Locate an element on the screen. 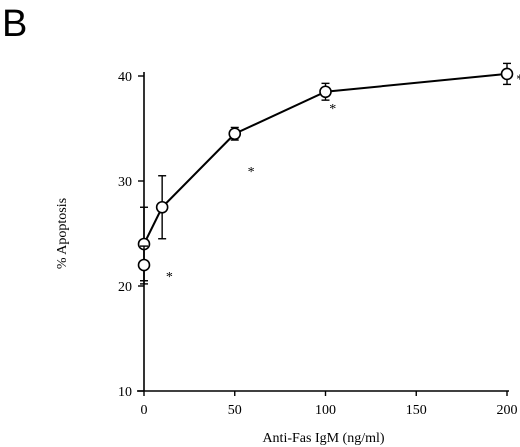  data-point-extra is located at coordinates (144, 265).